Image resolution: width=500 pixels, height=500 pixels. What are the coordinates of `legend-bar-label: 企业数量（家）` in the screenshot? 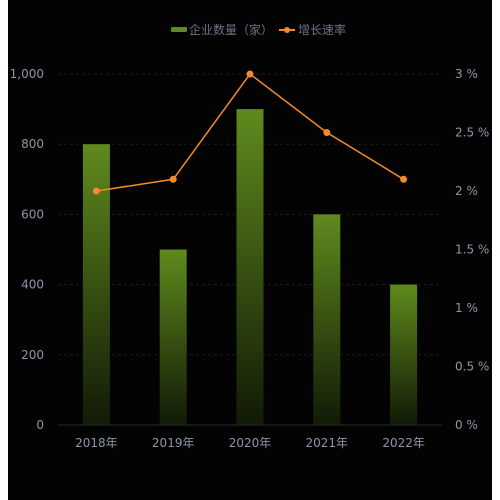 It's located at (231, 29).